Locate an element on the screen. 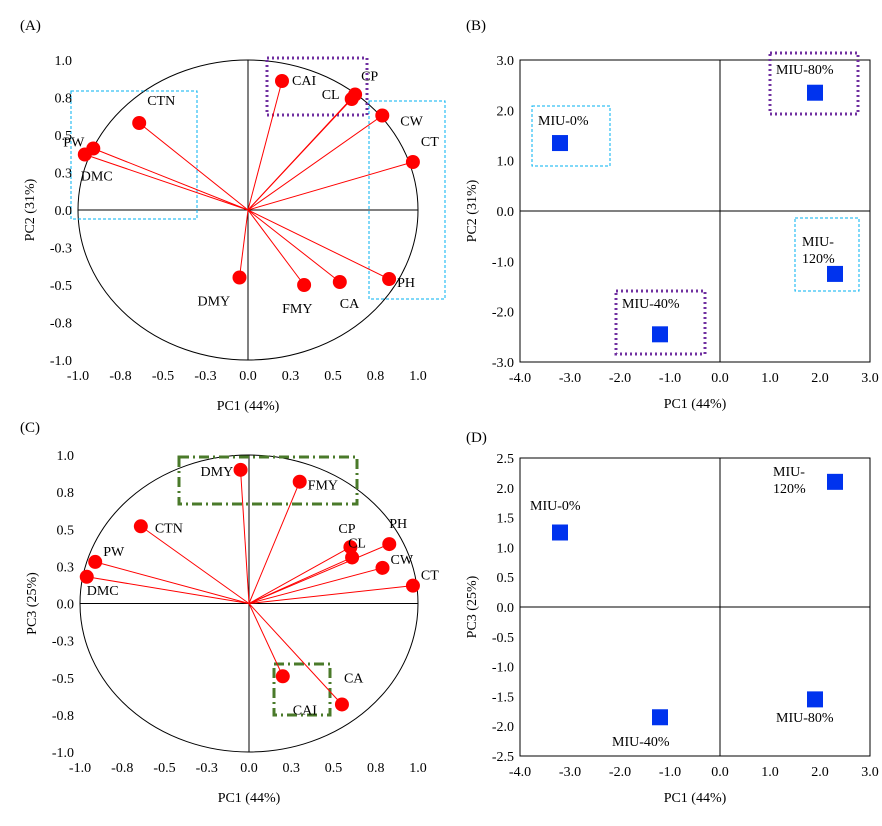  highlight-box-purple-miu40 is located at coordinates (660, 322).